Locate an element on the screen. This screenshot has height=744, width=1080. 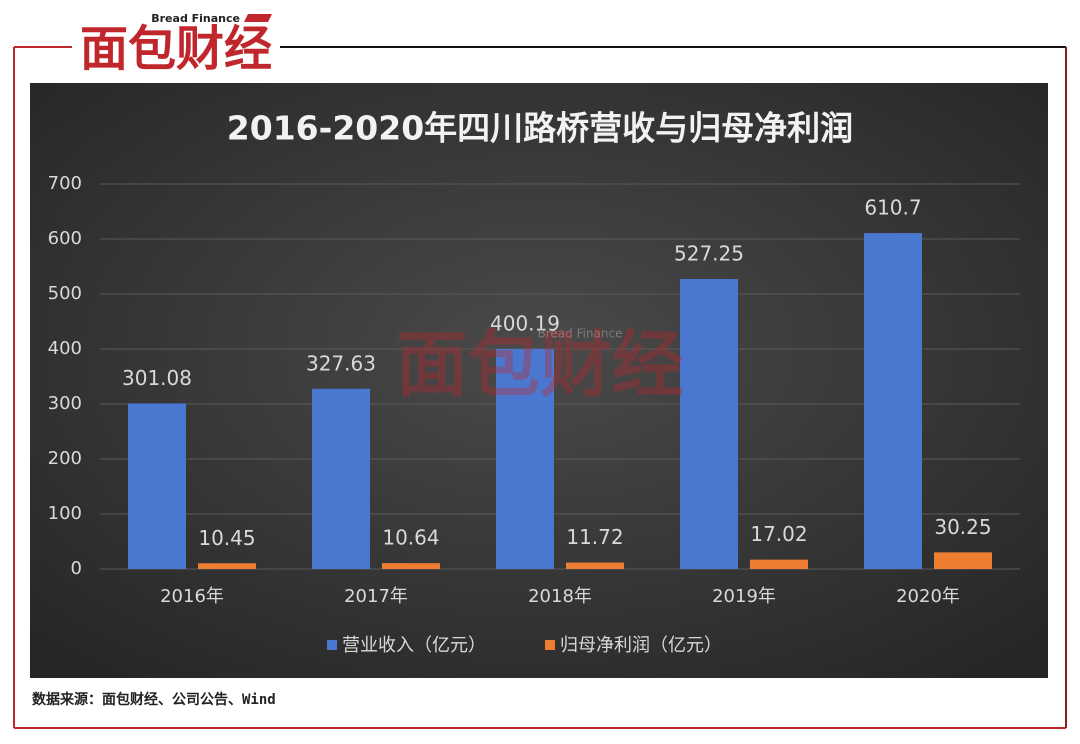
value-label: 610.7 is located at coordinates (892, 208).